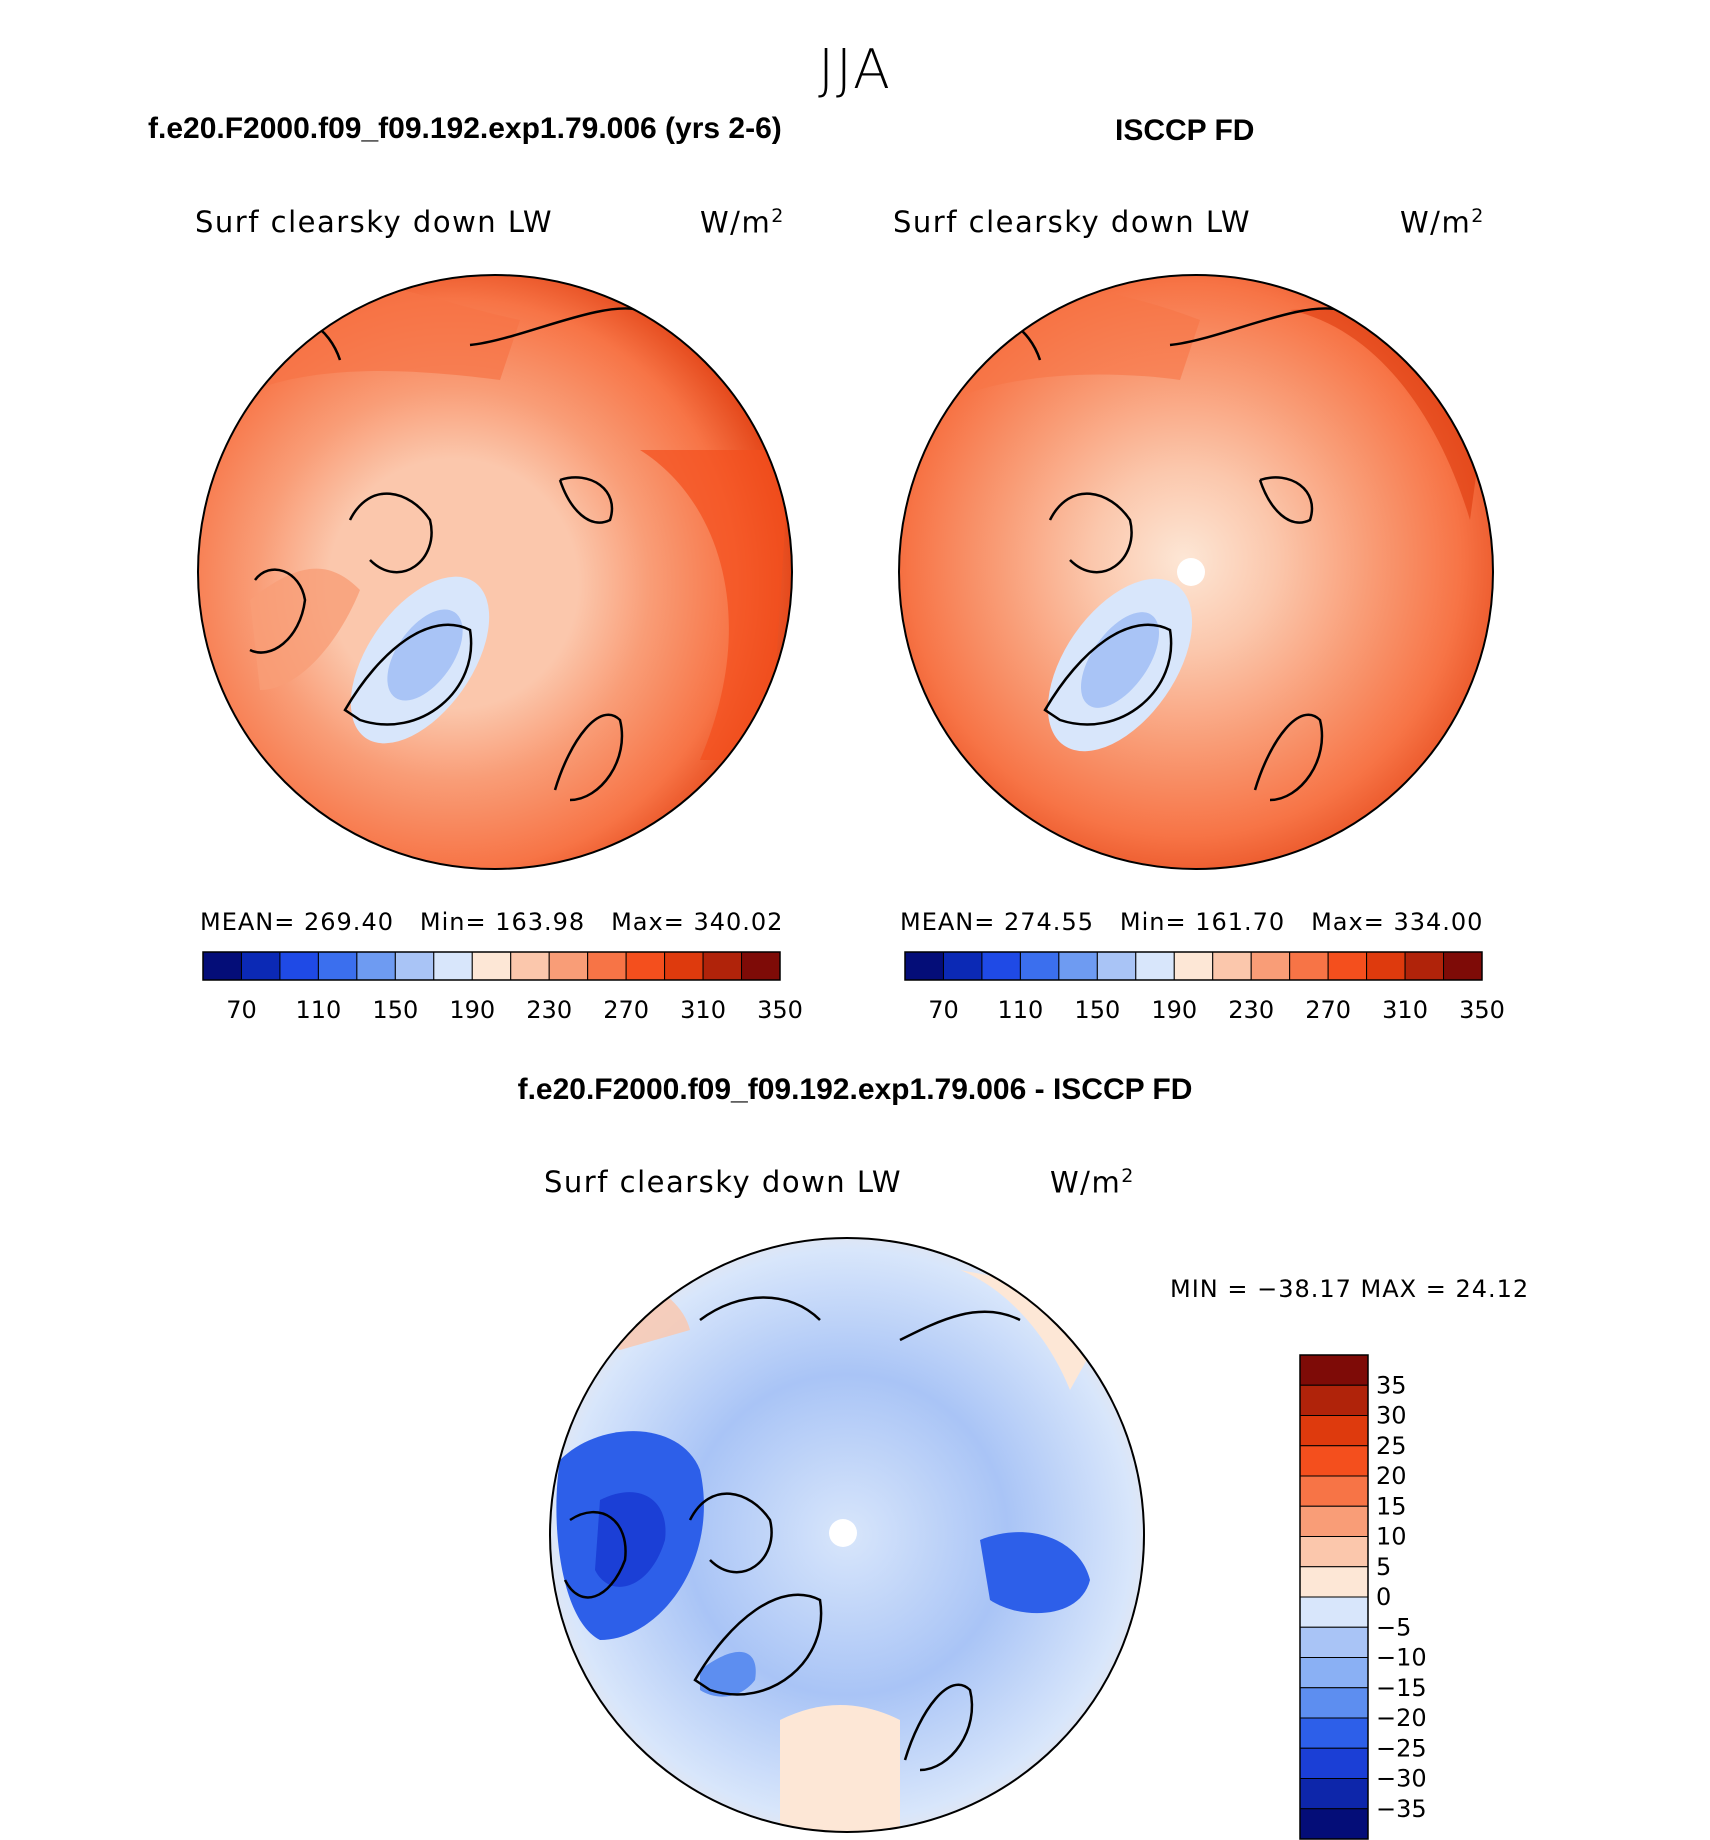 This screenshot has height=1840, width=1710. I want to click on model-colorbar: 70 110 150 190 230 270 310 350, so click(502, 987).